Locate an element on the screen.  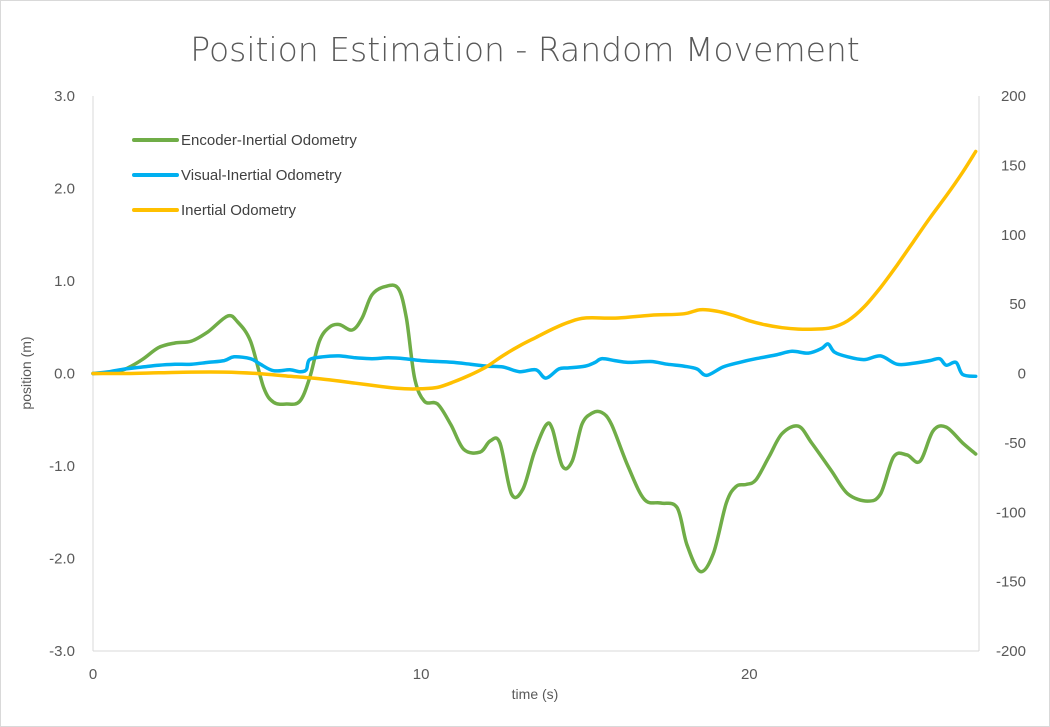
y-tick-label-left: -1.0 is located at coordinates (62, 466).